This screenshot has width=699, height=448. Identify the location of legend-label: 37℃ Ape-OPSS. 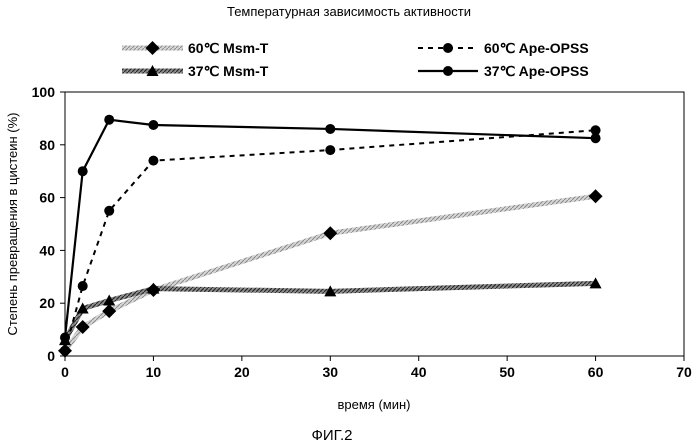
(536, 71).